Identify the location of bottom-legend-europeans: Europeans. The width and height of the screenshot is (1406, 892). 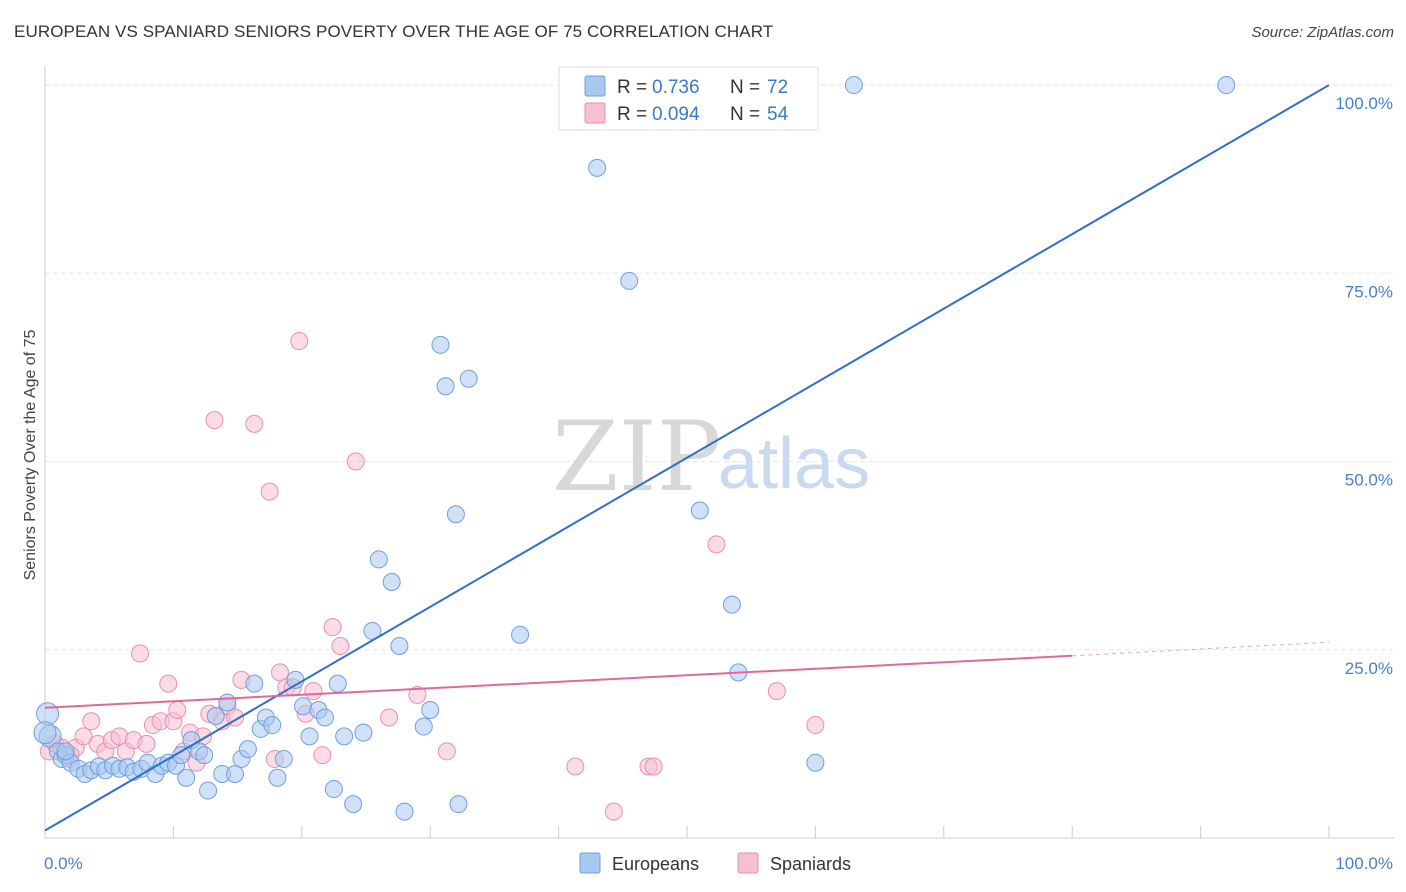
(655, 864).